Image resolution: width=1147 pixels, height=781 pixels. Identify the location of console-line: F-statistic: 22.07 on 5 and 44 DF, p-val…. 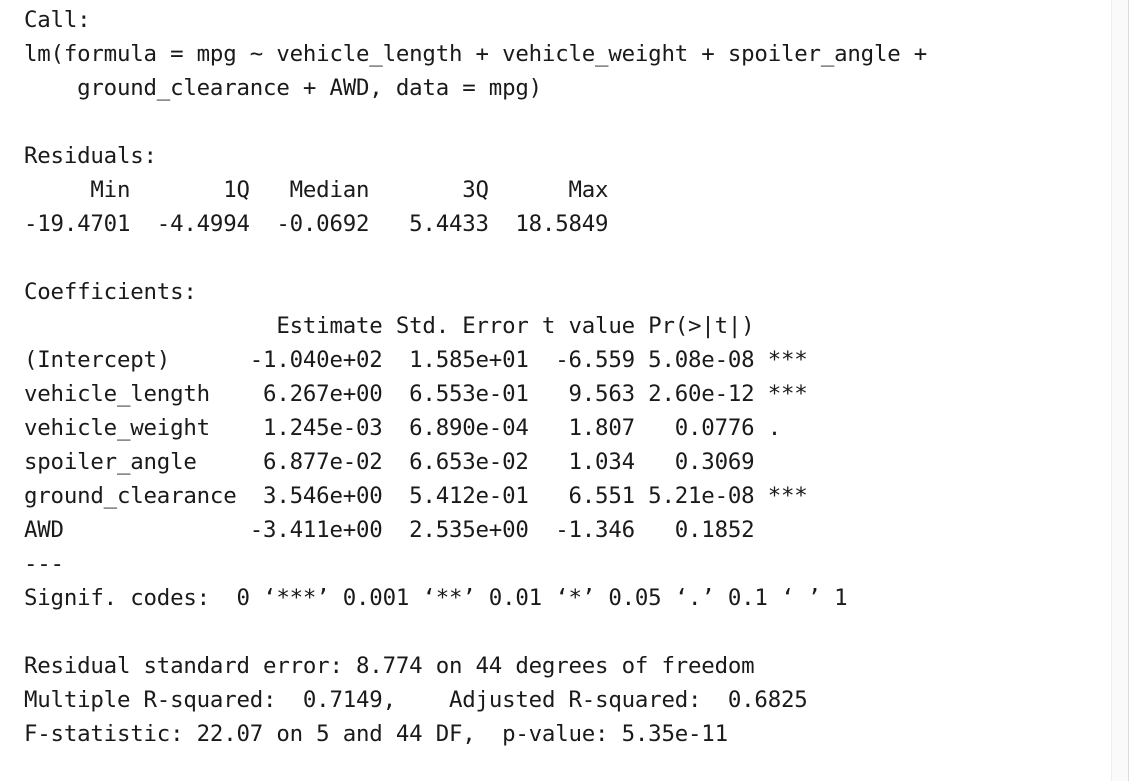
(376, 734).